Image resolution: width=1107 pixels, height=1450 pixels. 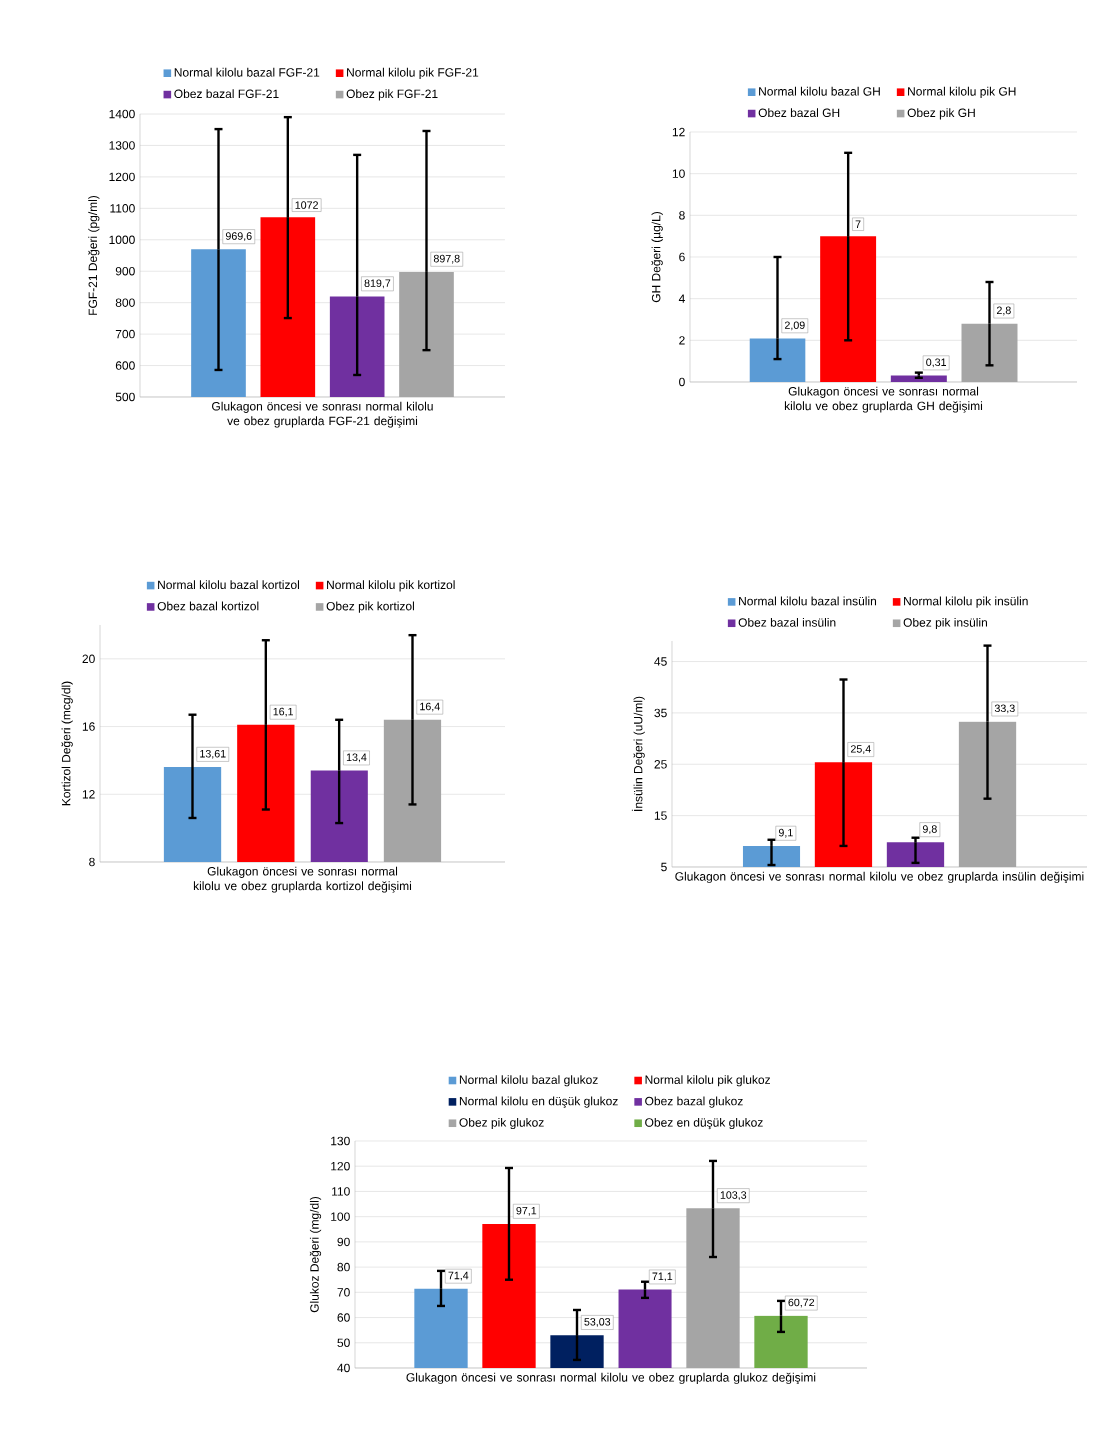 What do you see at coordinates (377, 284) in the screenshot?
I see `data-label: 819,7` at bounding box center [377, 284].